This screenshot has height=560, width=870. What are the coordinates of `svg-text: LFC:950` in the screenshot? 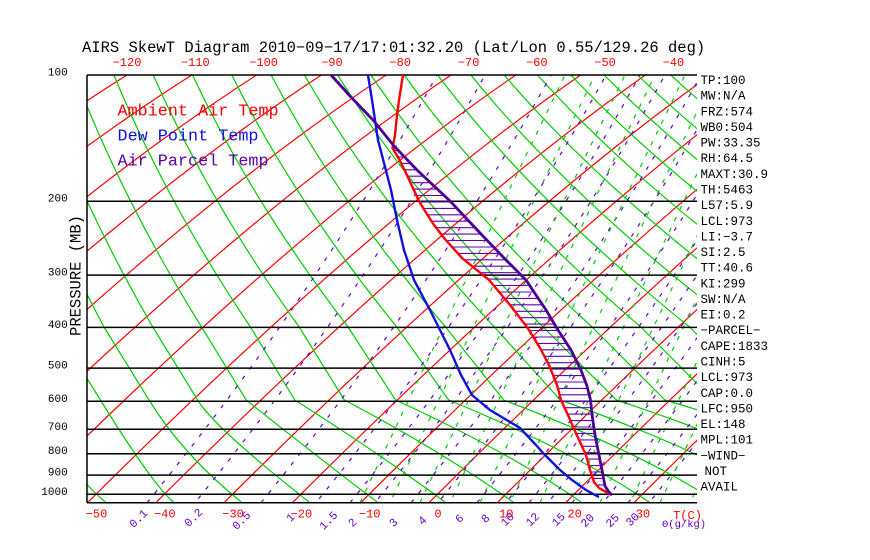 It's located at (727, 409).